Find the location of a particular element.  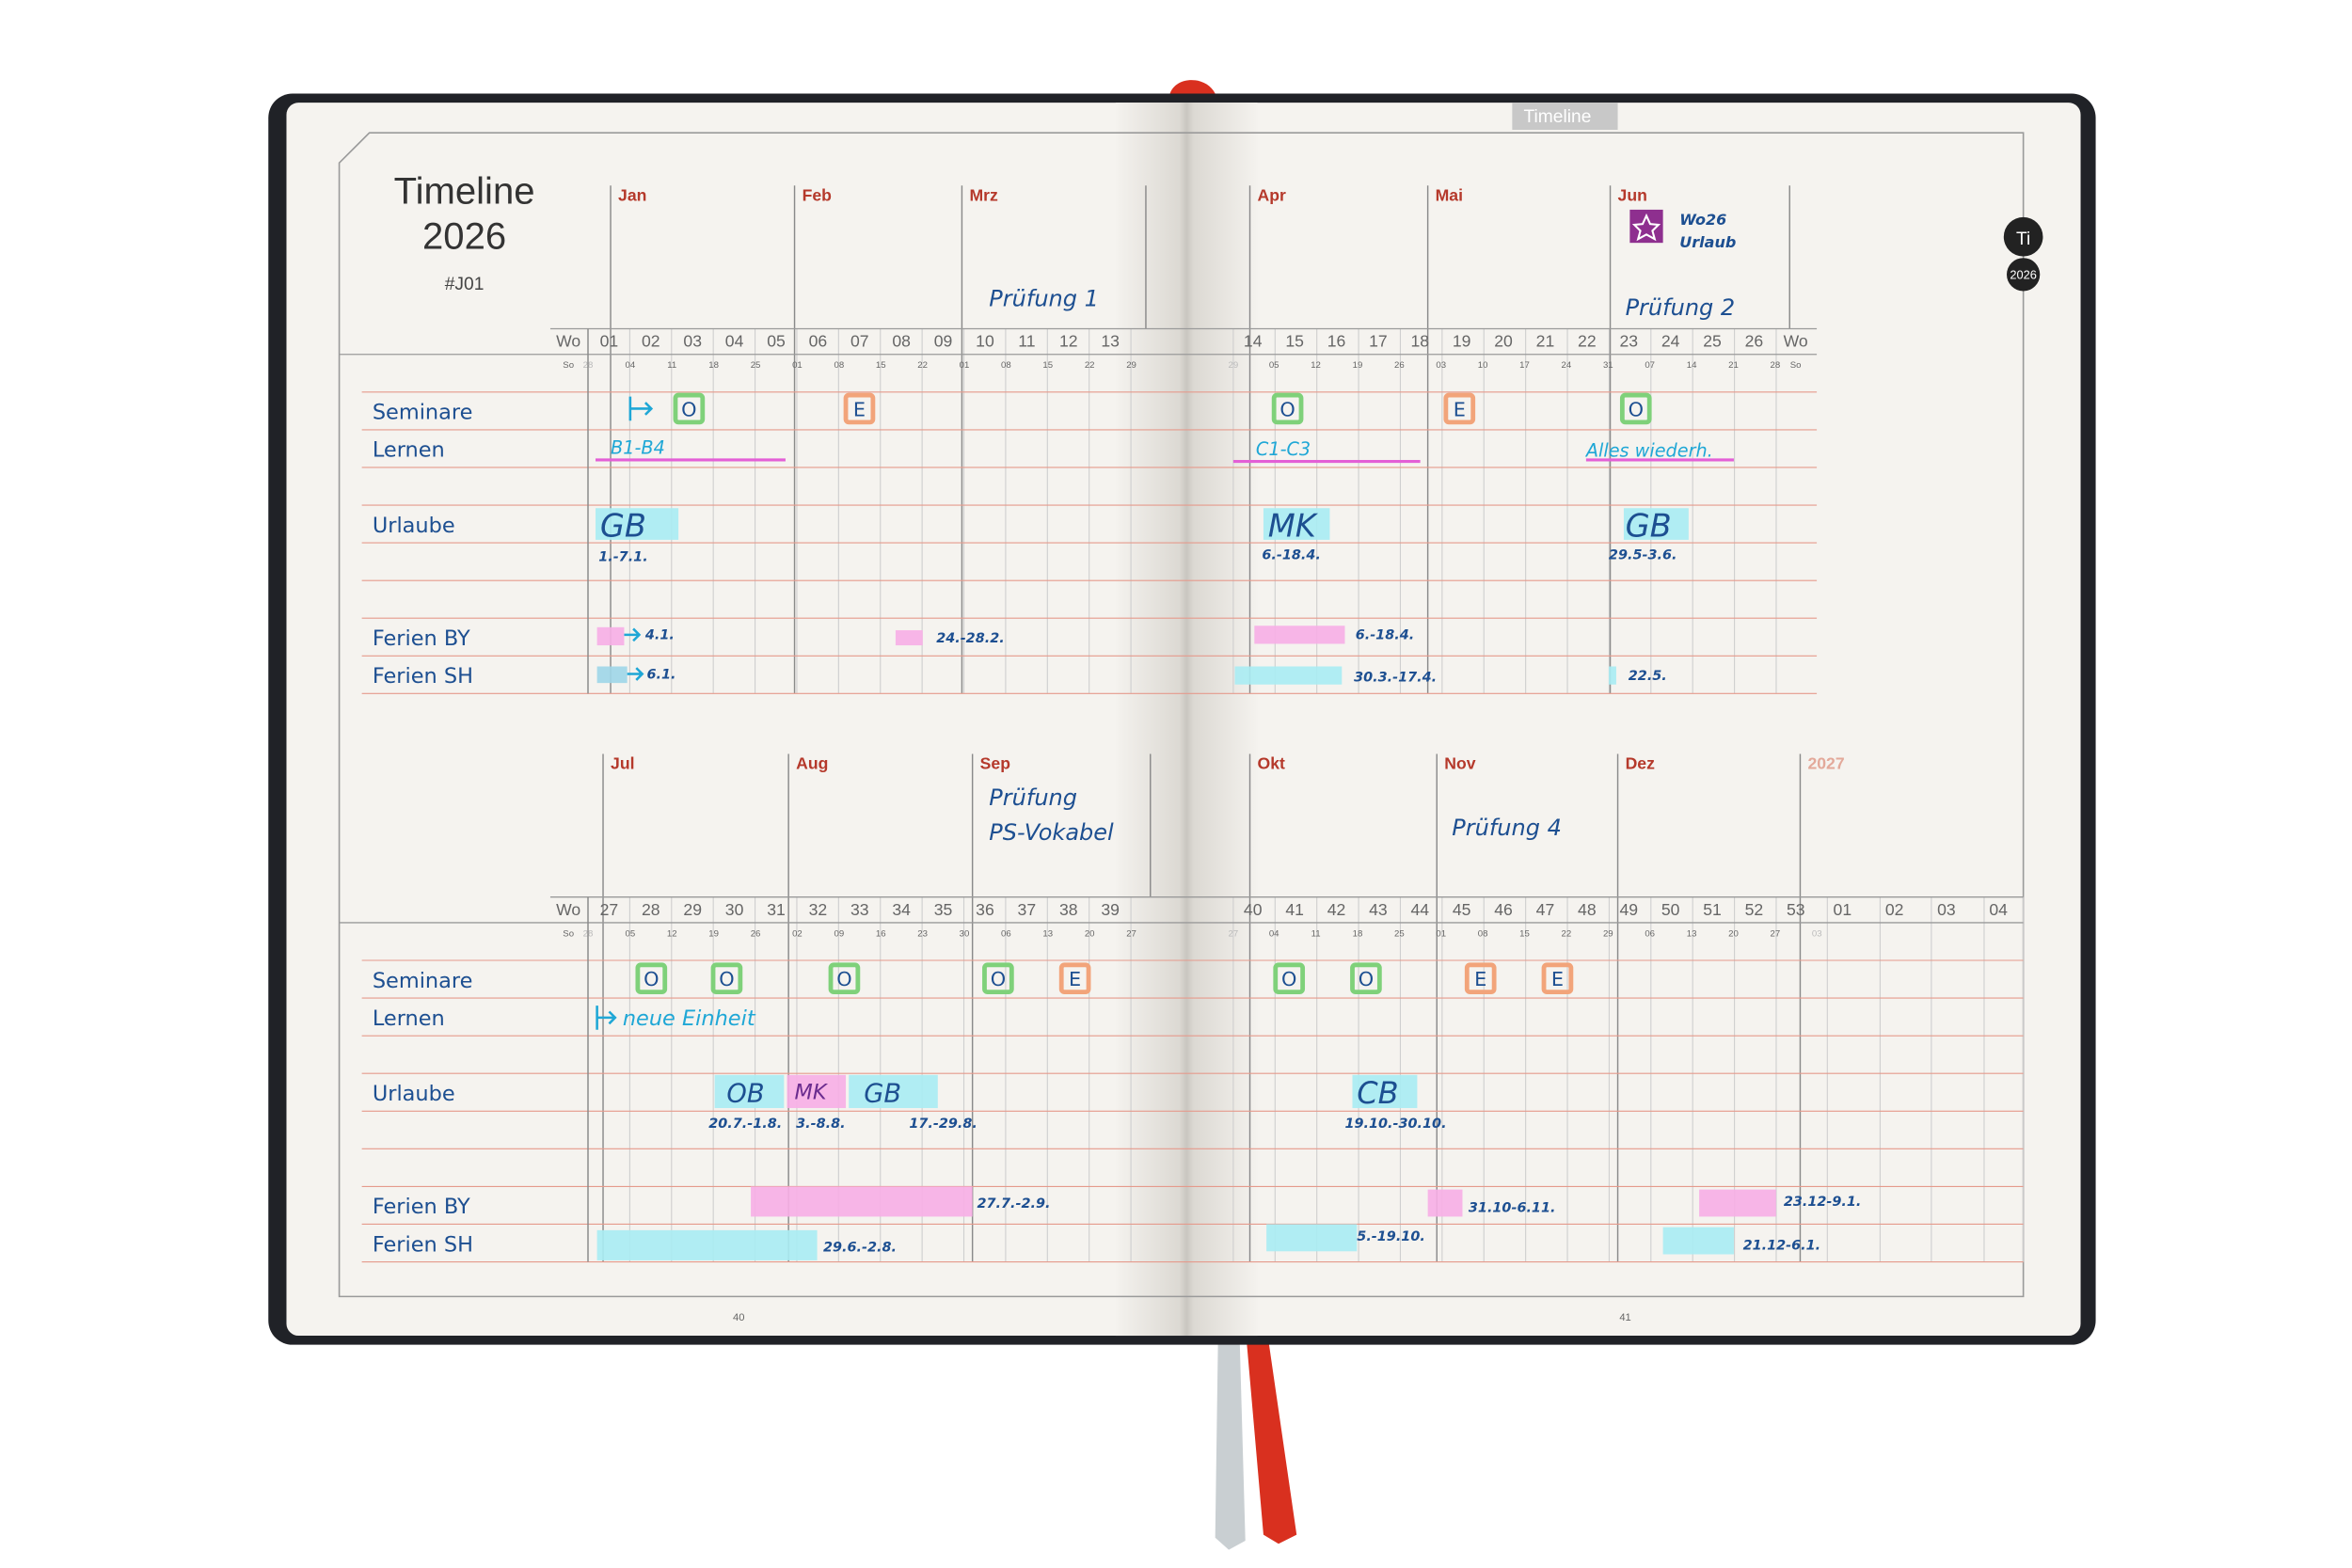

week-number: 47 is located at coordinates (1545, 909).